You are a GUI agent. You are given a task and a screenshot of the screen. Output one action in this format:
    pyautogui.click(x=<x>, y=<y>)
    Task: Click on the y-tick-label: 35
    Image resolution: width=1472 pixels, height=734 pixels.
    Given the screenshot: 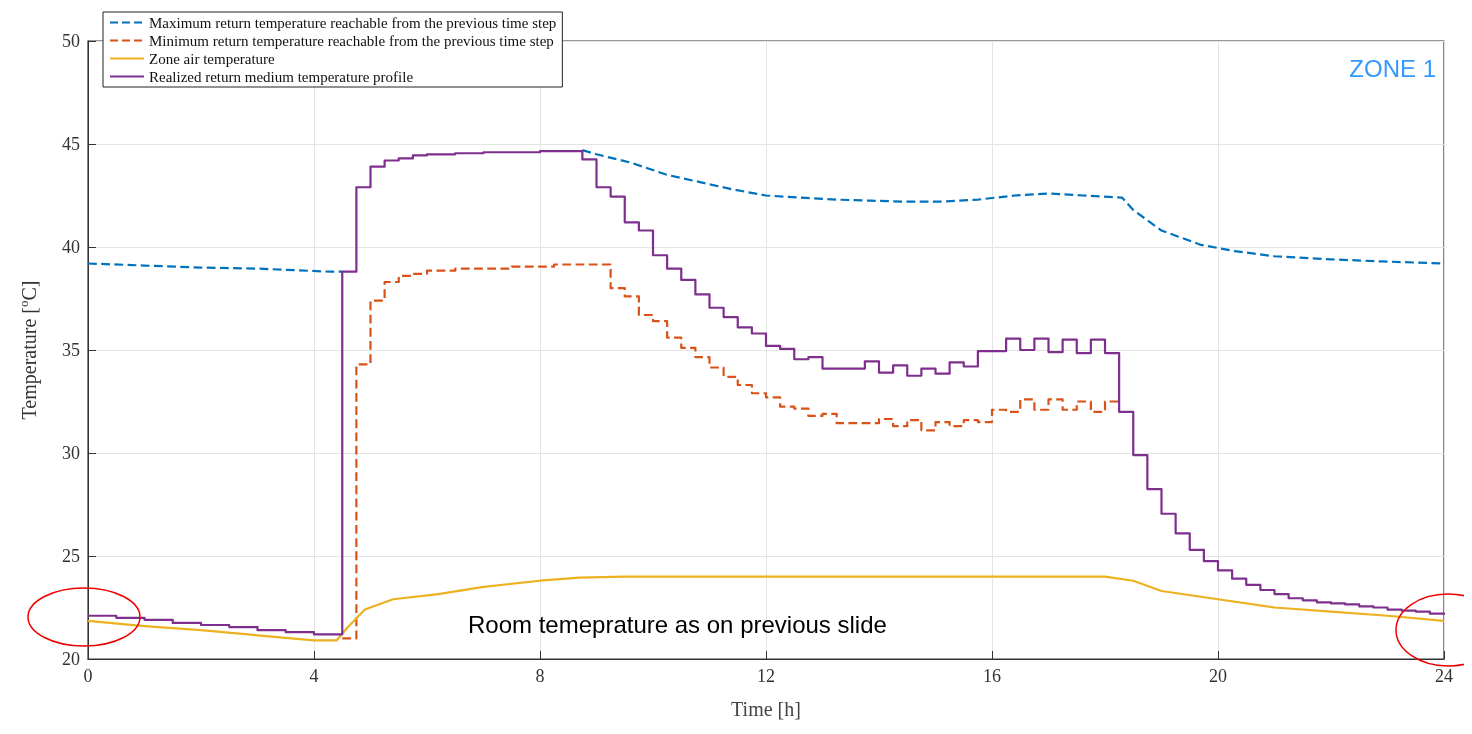 What is the action you would take?
    pyautogui.click(x=71, y=350)
    